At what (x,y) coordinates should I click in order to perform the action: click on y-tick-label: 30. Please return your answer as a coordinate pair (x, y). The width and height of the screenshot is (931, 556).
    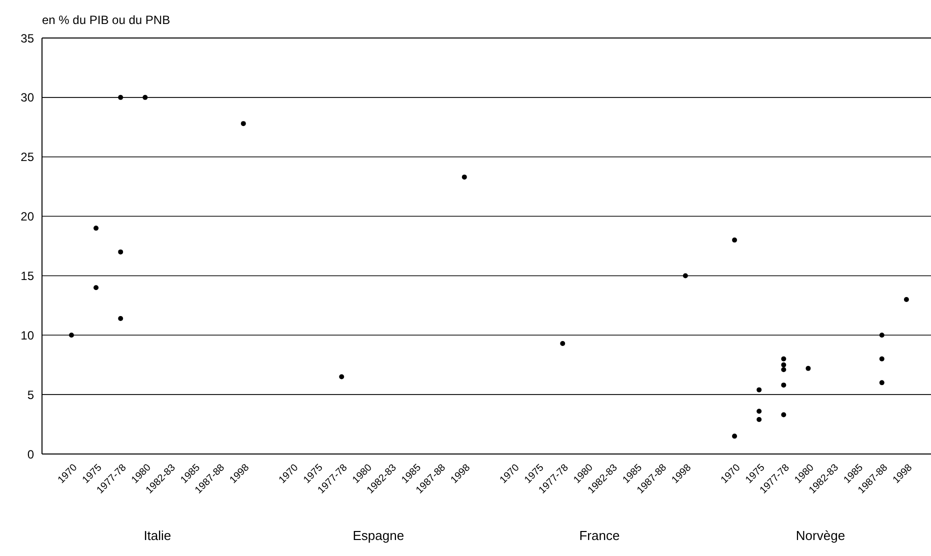
    Looking at the image, I should click on (27, 97).